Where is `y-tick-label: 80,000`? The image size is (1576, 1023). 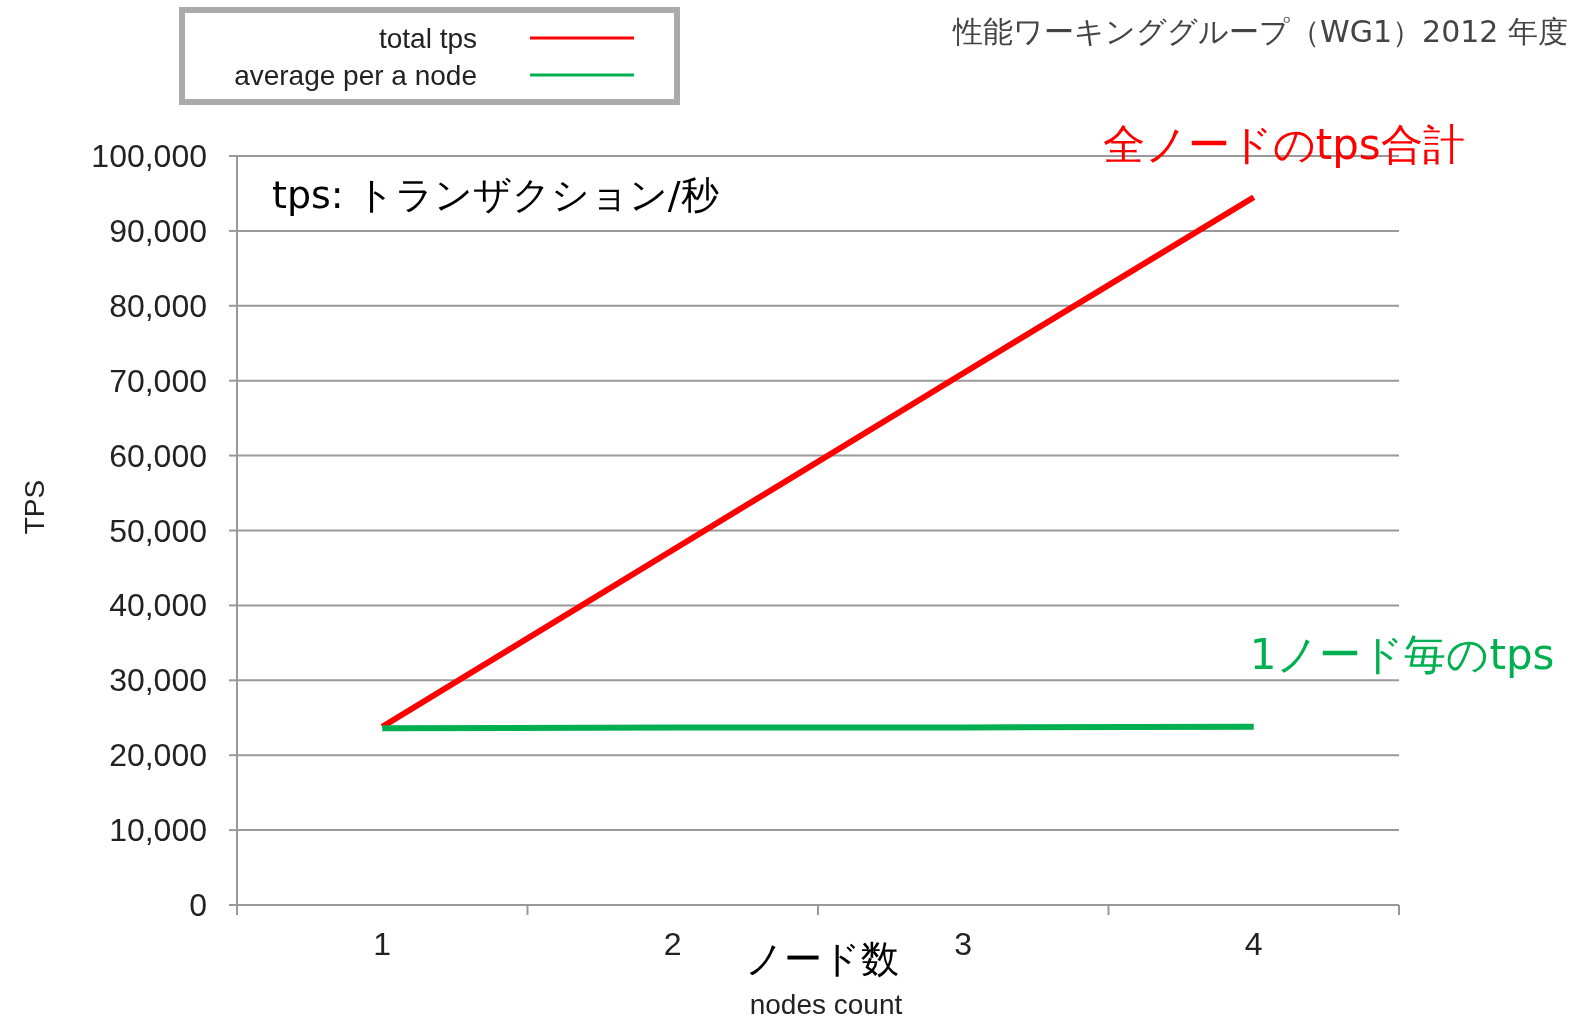
y-tick-label: 80,000 is located at coordinates (158, 305).